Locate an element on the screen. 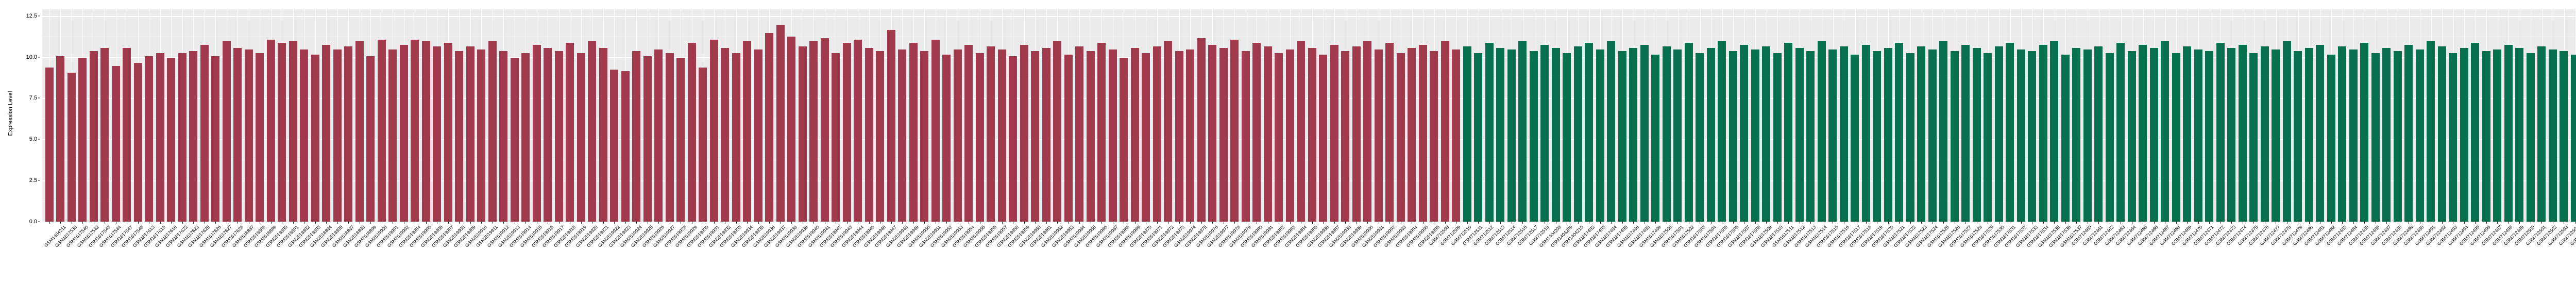  x-axis-label-slot: GSM2519970 is located at coordinates (1141, 260).